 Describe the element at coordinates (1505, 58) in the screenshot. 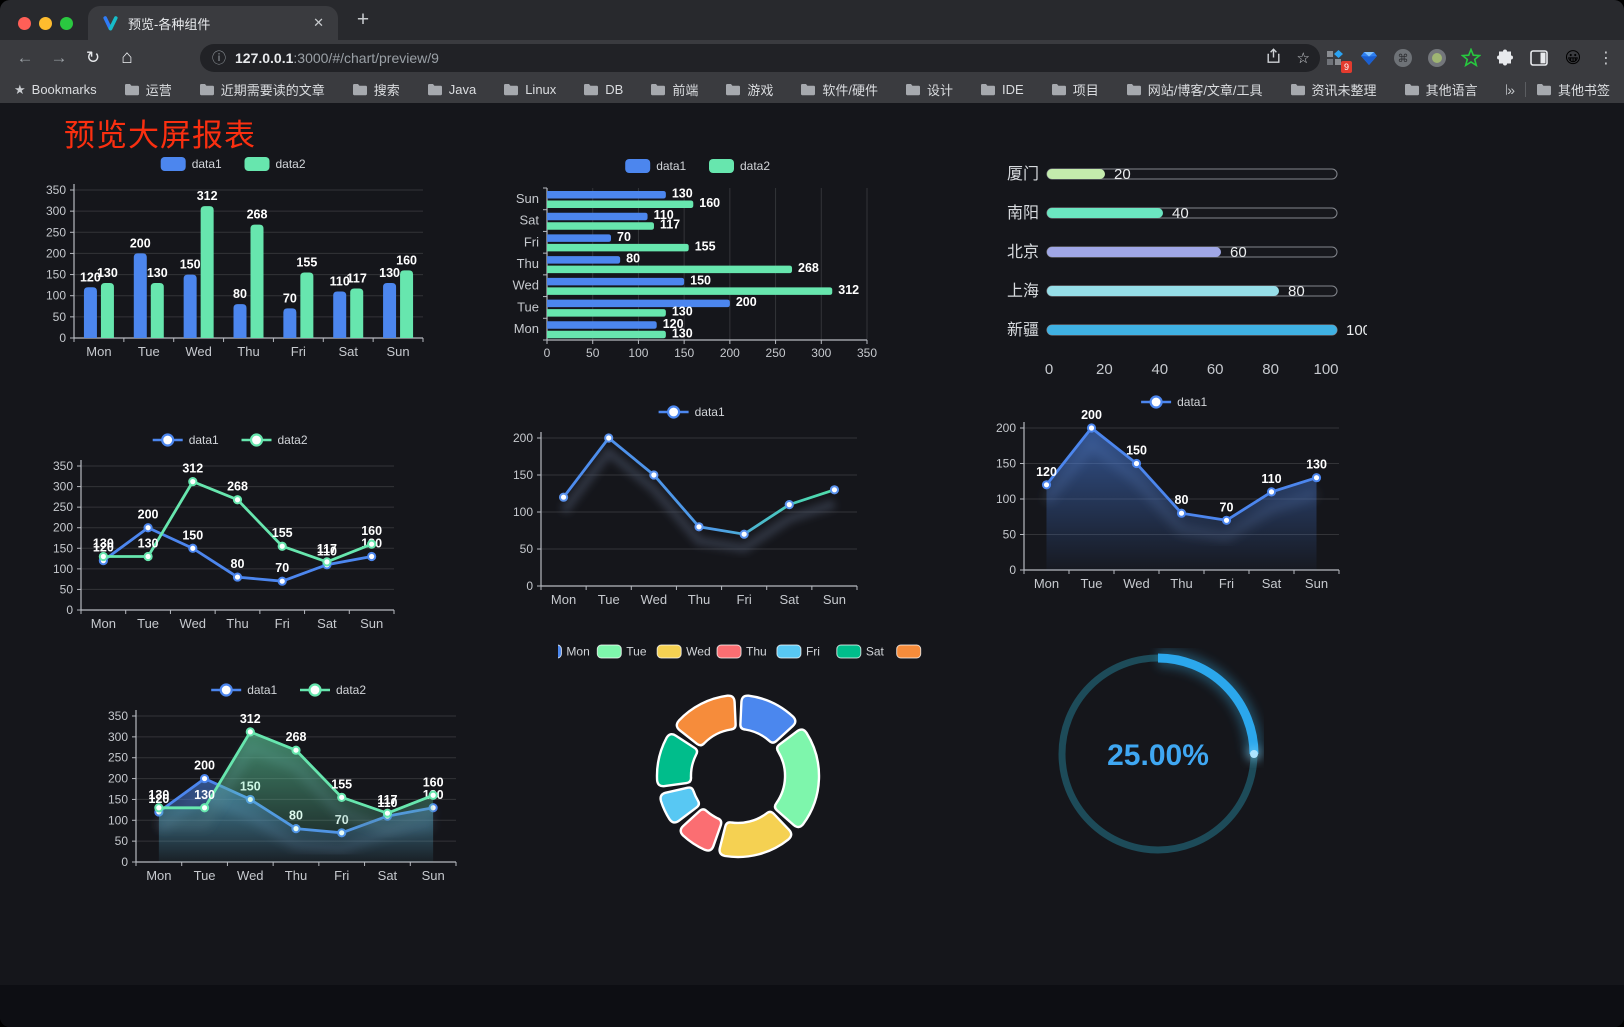

I see `extensions-puzzle-icon` at that location.